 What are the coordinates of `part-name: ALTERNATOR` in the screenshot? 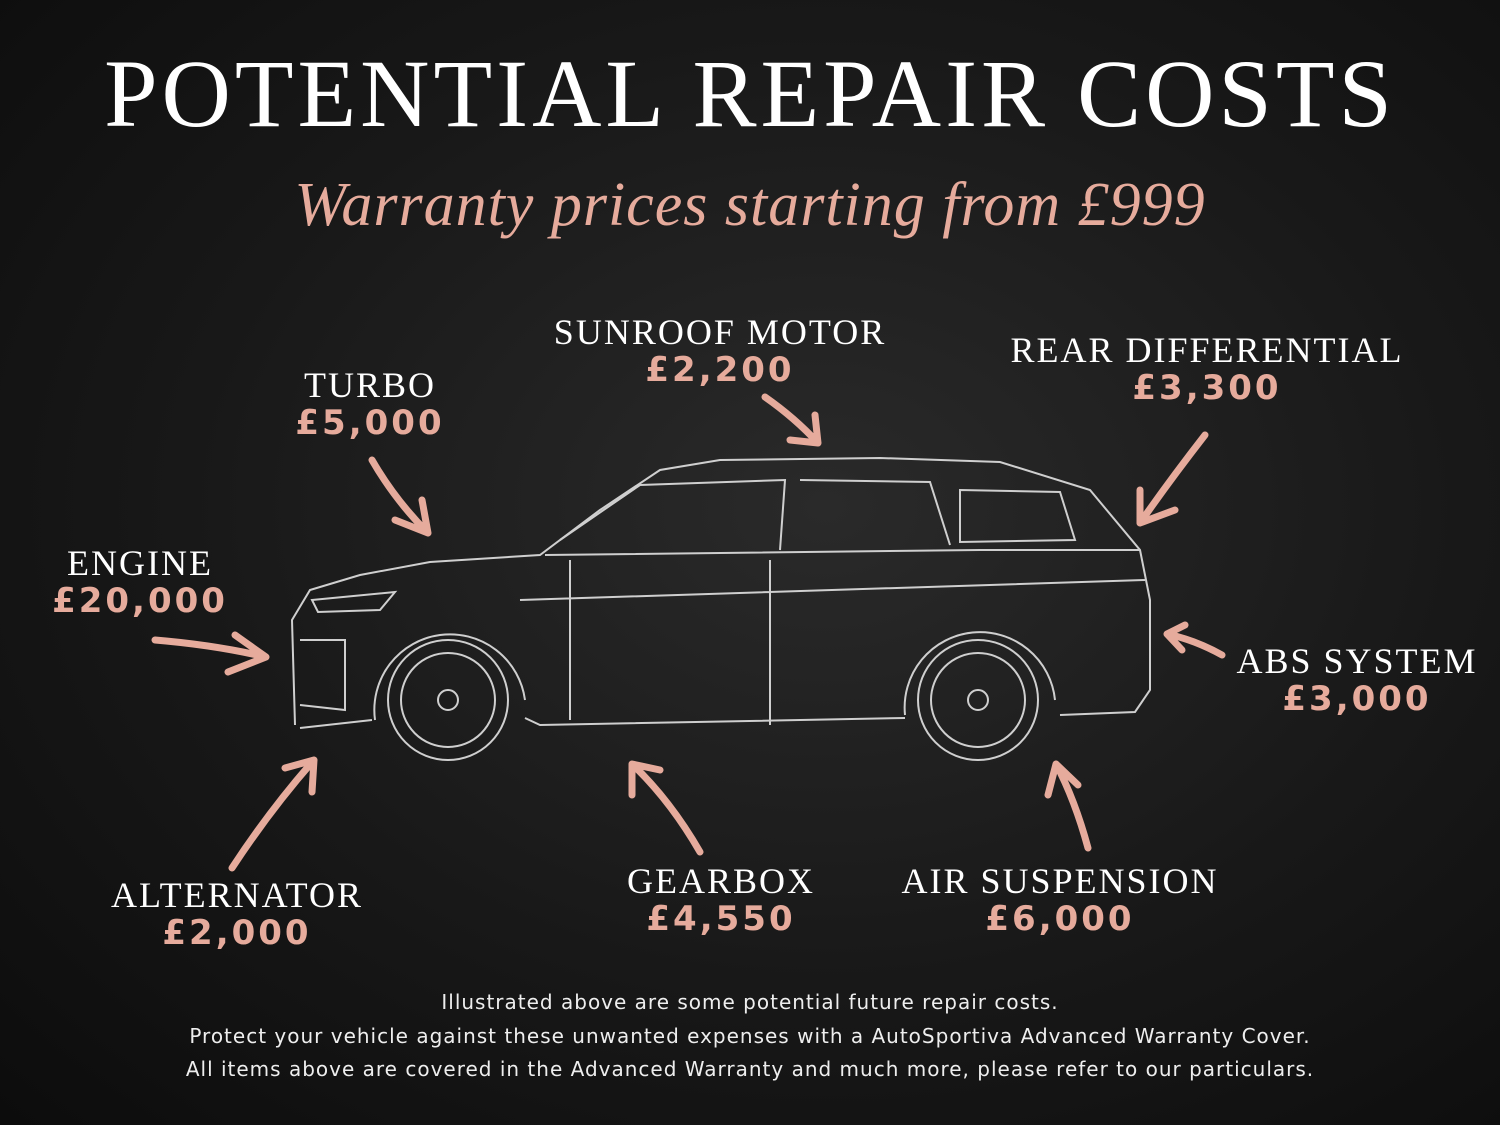 It's located at (237, 895).